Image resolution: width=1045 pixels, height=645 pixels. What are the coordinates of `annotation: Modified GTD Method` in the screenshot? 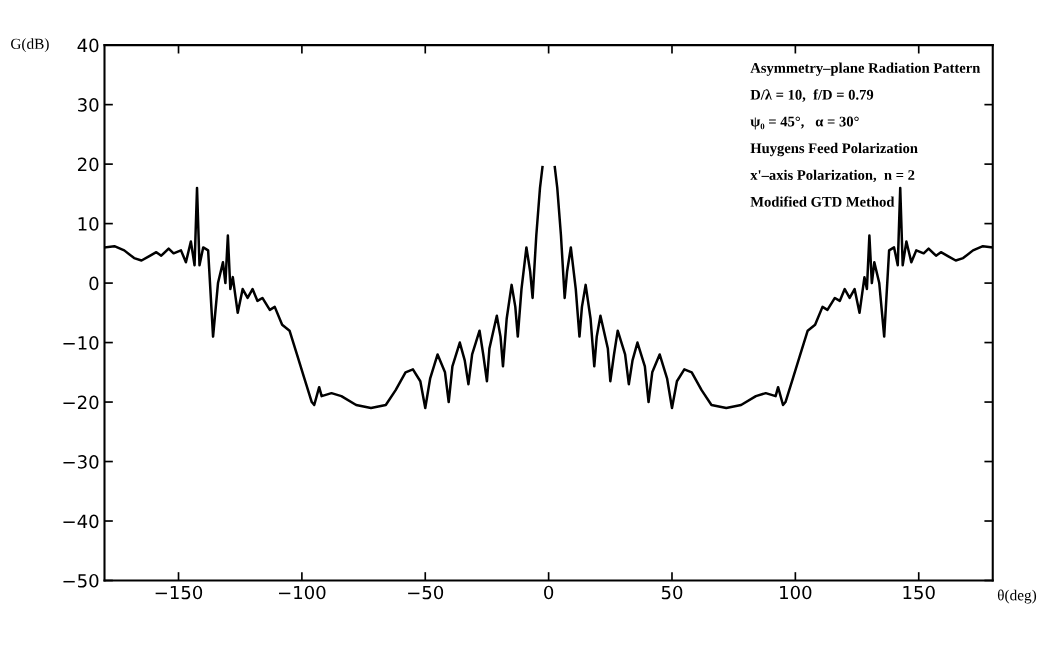 It's located at (822, 201).